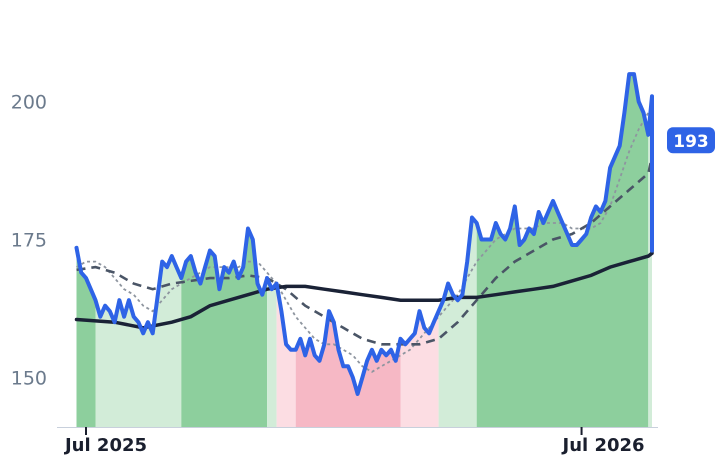  Describe the element at coordinates (29, 378) in the screenshot. I see `y-tick-label-150: 150` at that location.